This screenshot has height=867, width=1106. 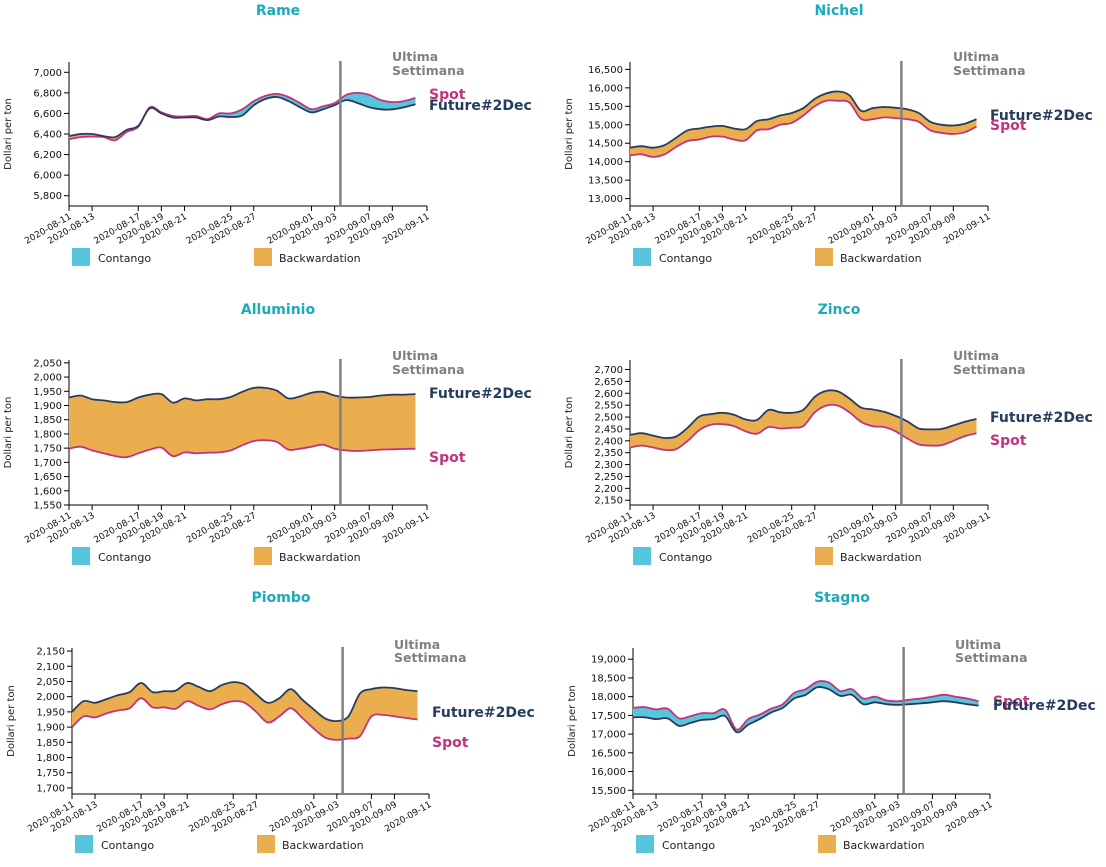 I want to click on chart-title: Alluminio, so click(x=278, y=310).